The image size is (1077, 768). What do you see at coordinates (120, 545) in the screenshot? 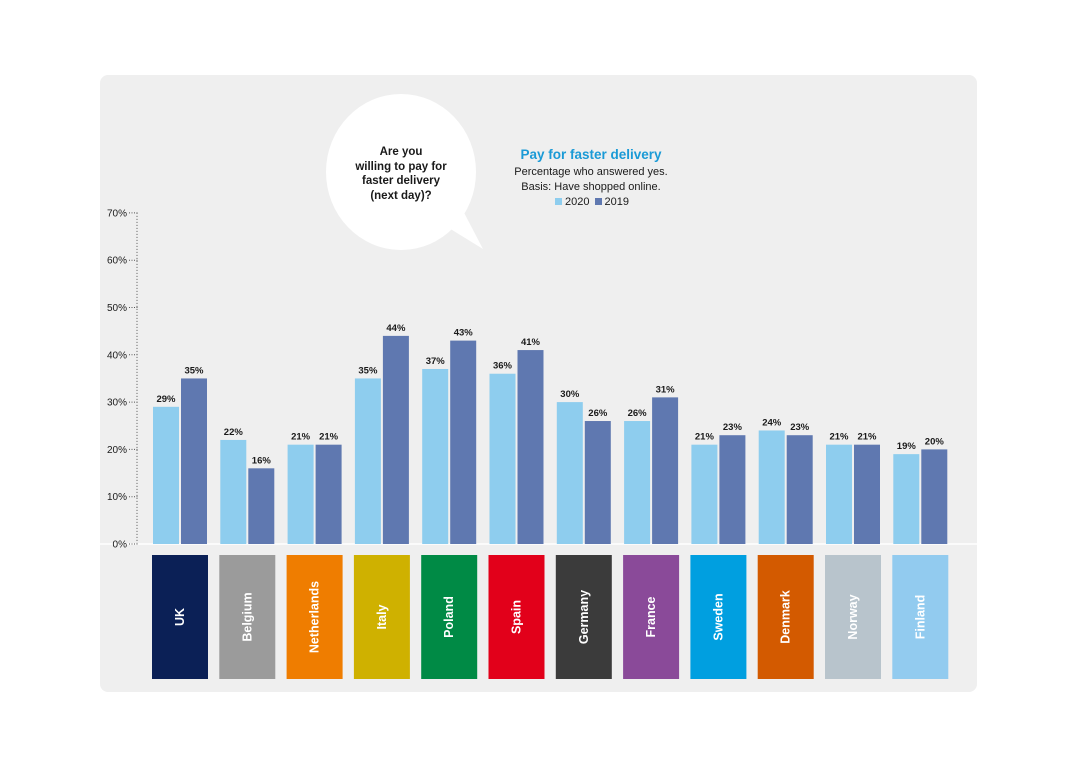
I see `y-tick-label: 0%` at bounding box center [120, 545].